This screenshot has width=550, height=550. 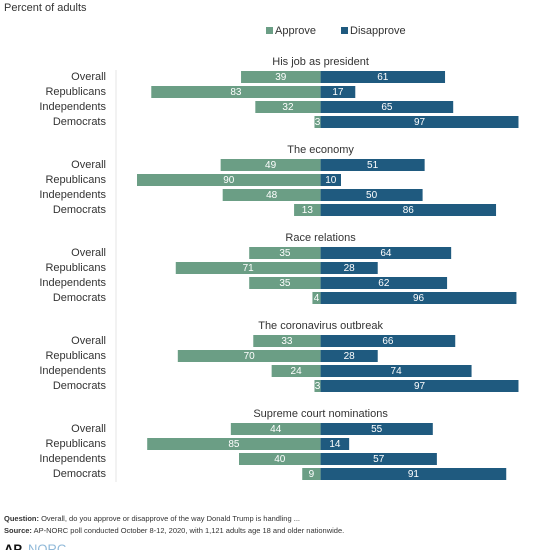 What do you see at coordinates (249, 268) in the screenshot?
I see `value-label: 71` at bounding box center [249, 268].